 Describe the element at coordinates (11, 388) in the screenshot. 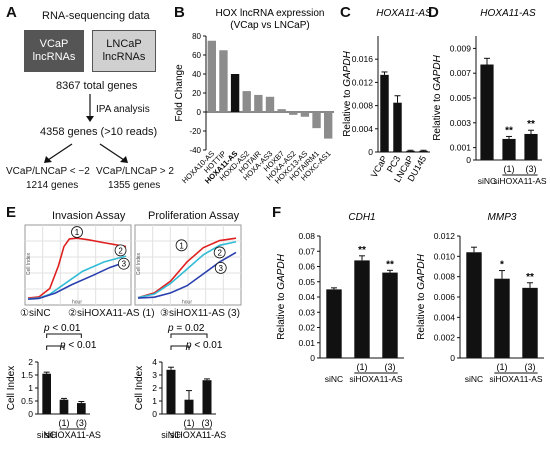

I see `chart-e-inv-bar-ylabel: Cell Index` at that location.